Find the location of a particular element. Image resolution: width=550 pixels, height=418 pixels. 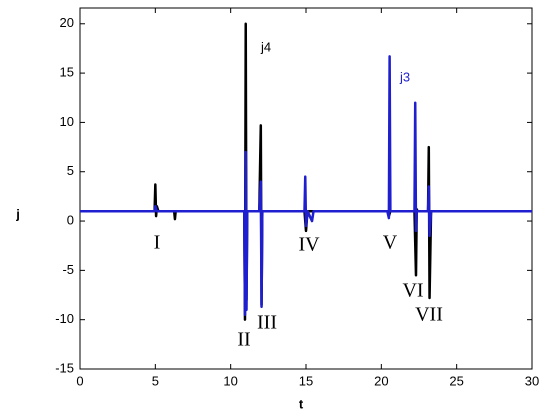

annotation: I is located at coordinates (157, 243).